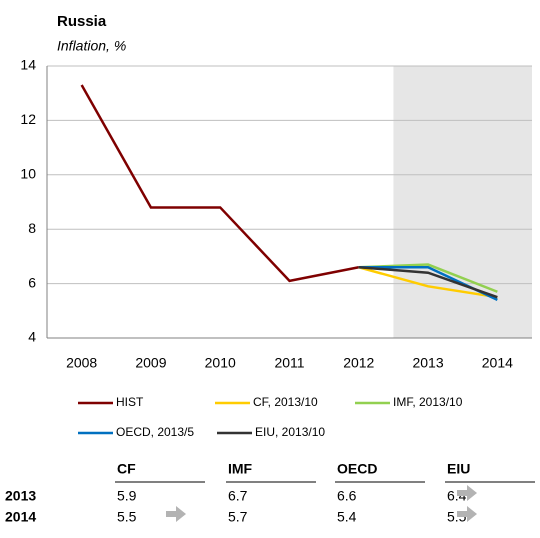 The image size is (540, 538). I want to click on row-label: 2013, so click(20, 496).